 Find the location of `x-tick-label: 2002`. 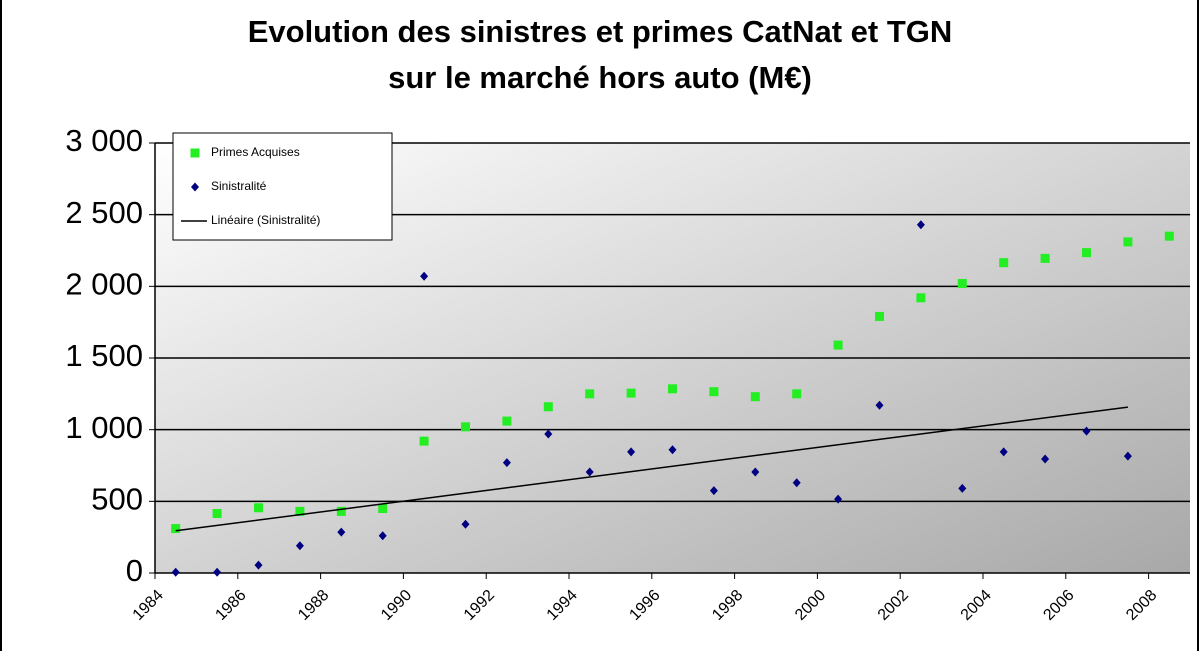

x-tick-label: 2002 is located at coordinates (893, 605).